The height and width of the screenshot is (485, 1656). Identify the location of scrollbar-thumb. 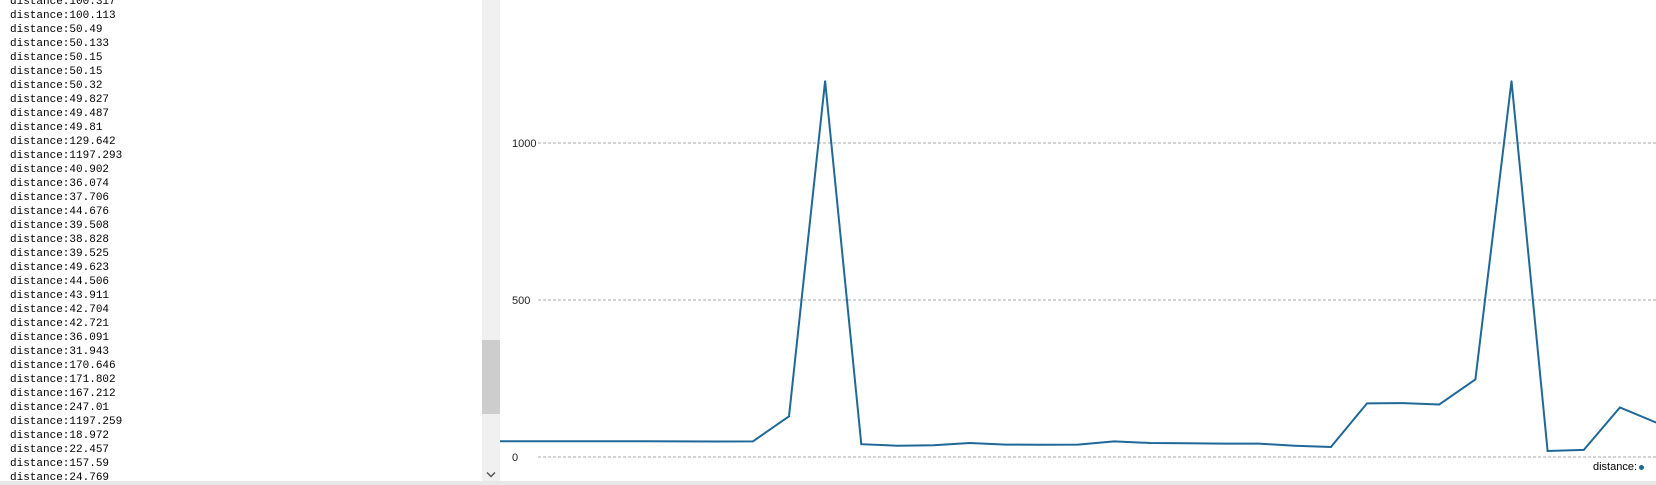
(491, 377).